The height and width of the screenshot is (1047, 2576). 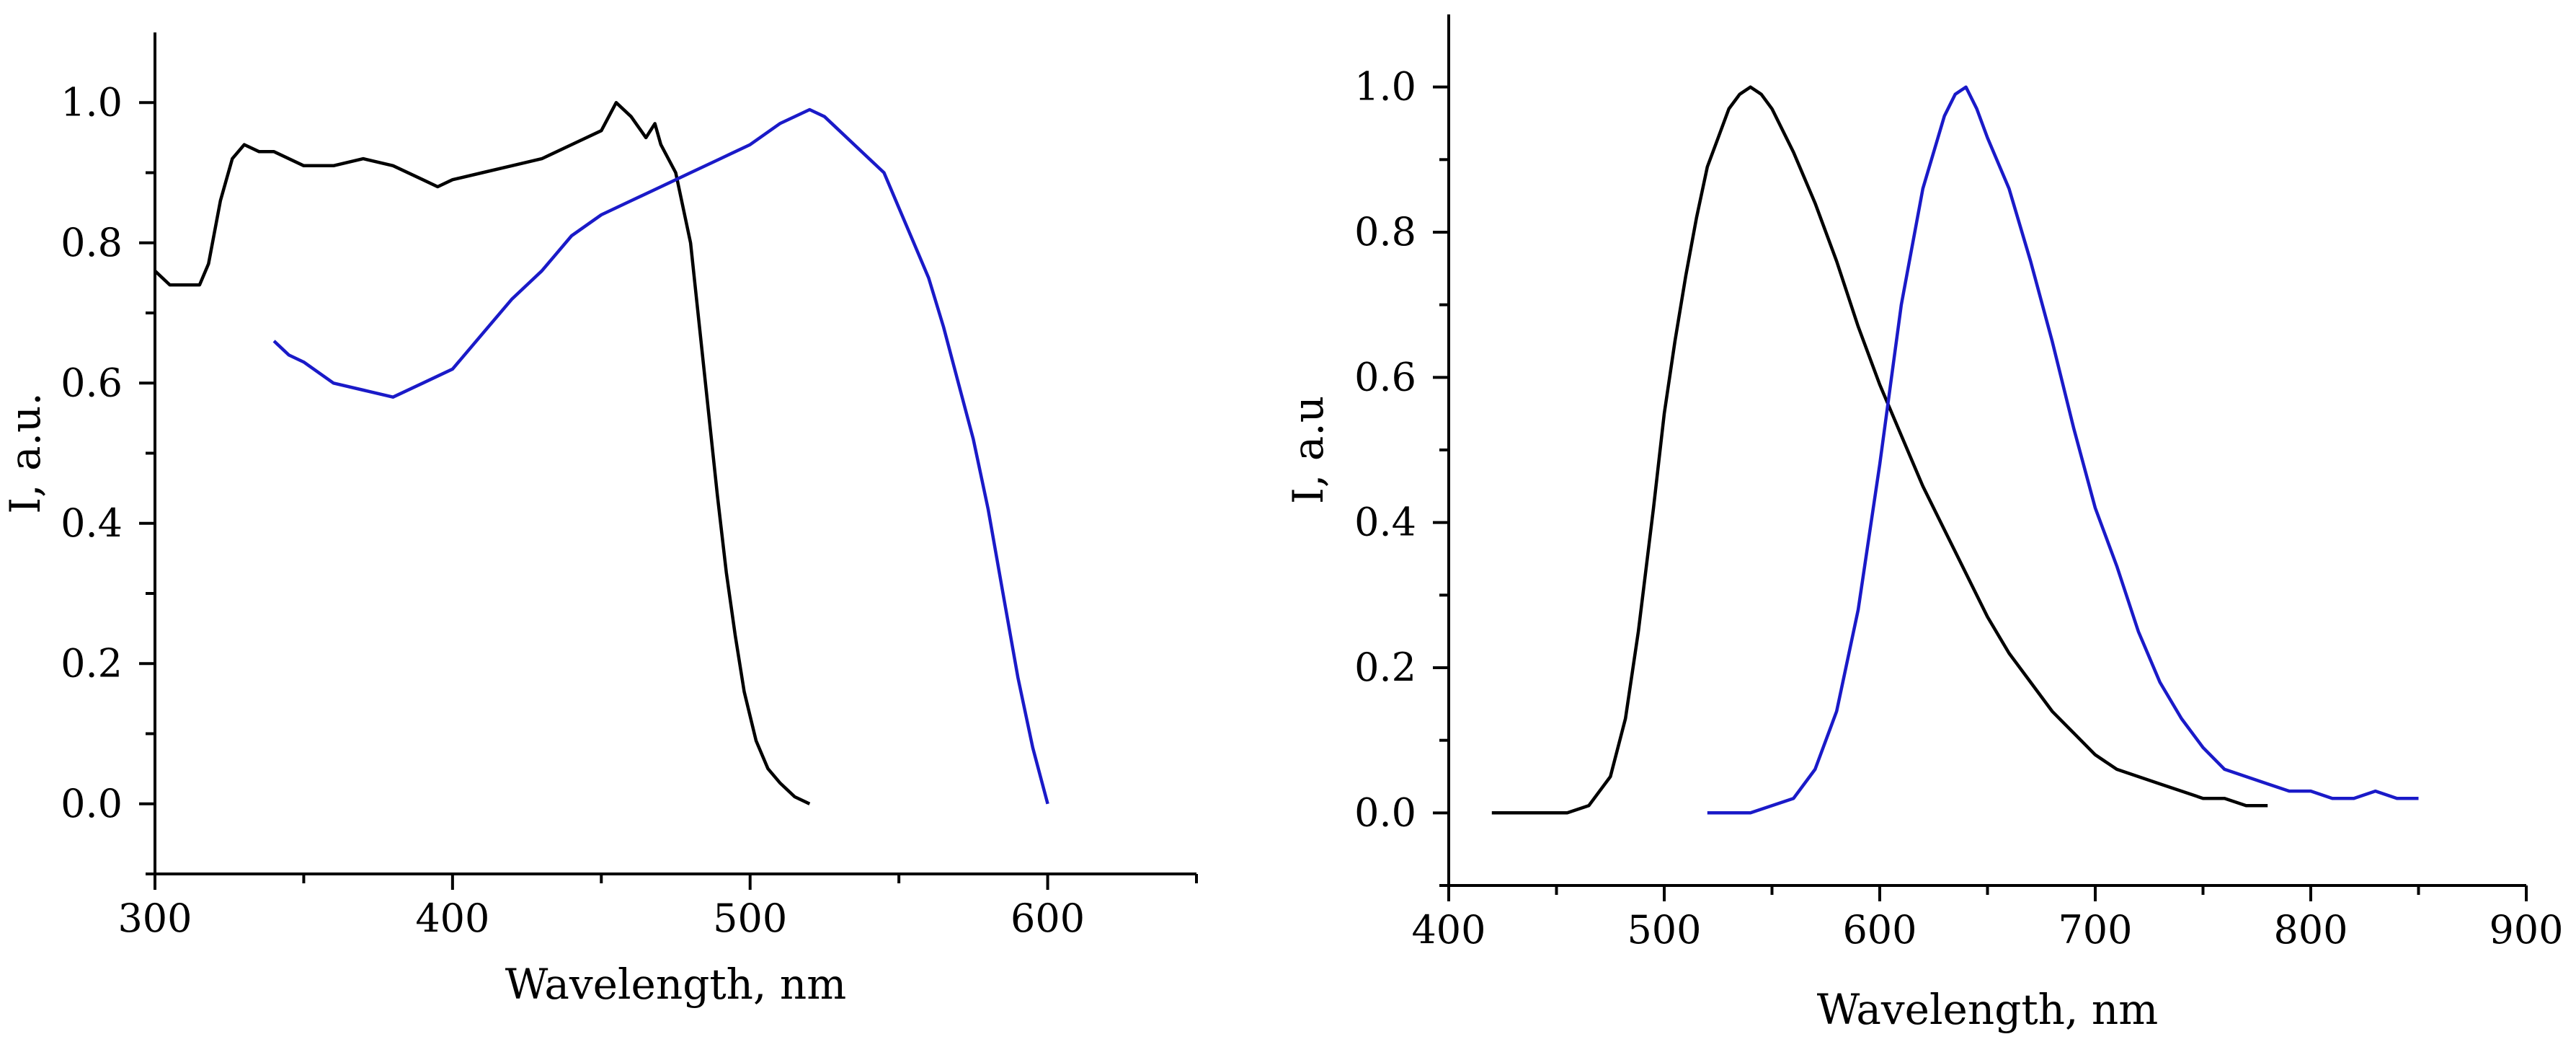 What do you see at coordinates (2526, 930) in the screenshot?
I see `x-tick-label: 900` at bounding box center [2526, 930].